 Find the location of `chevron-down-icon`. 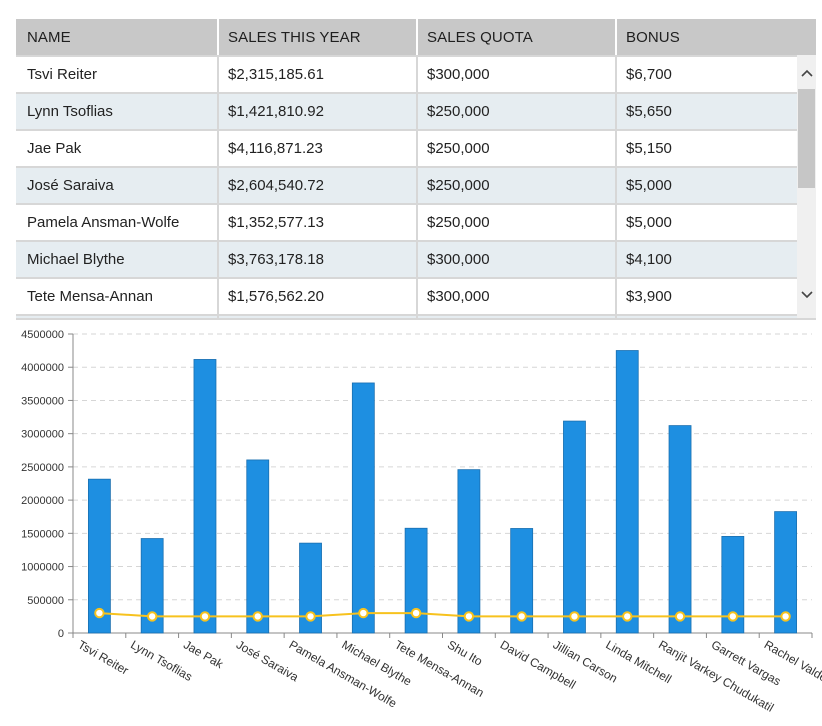

chevron-down-icon is located at coordinates (806, 295).